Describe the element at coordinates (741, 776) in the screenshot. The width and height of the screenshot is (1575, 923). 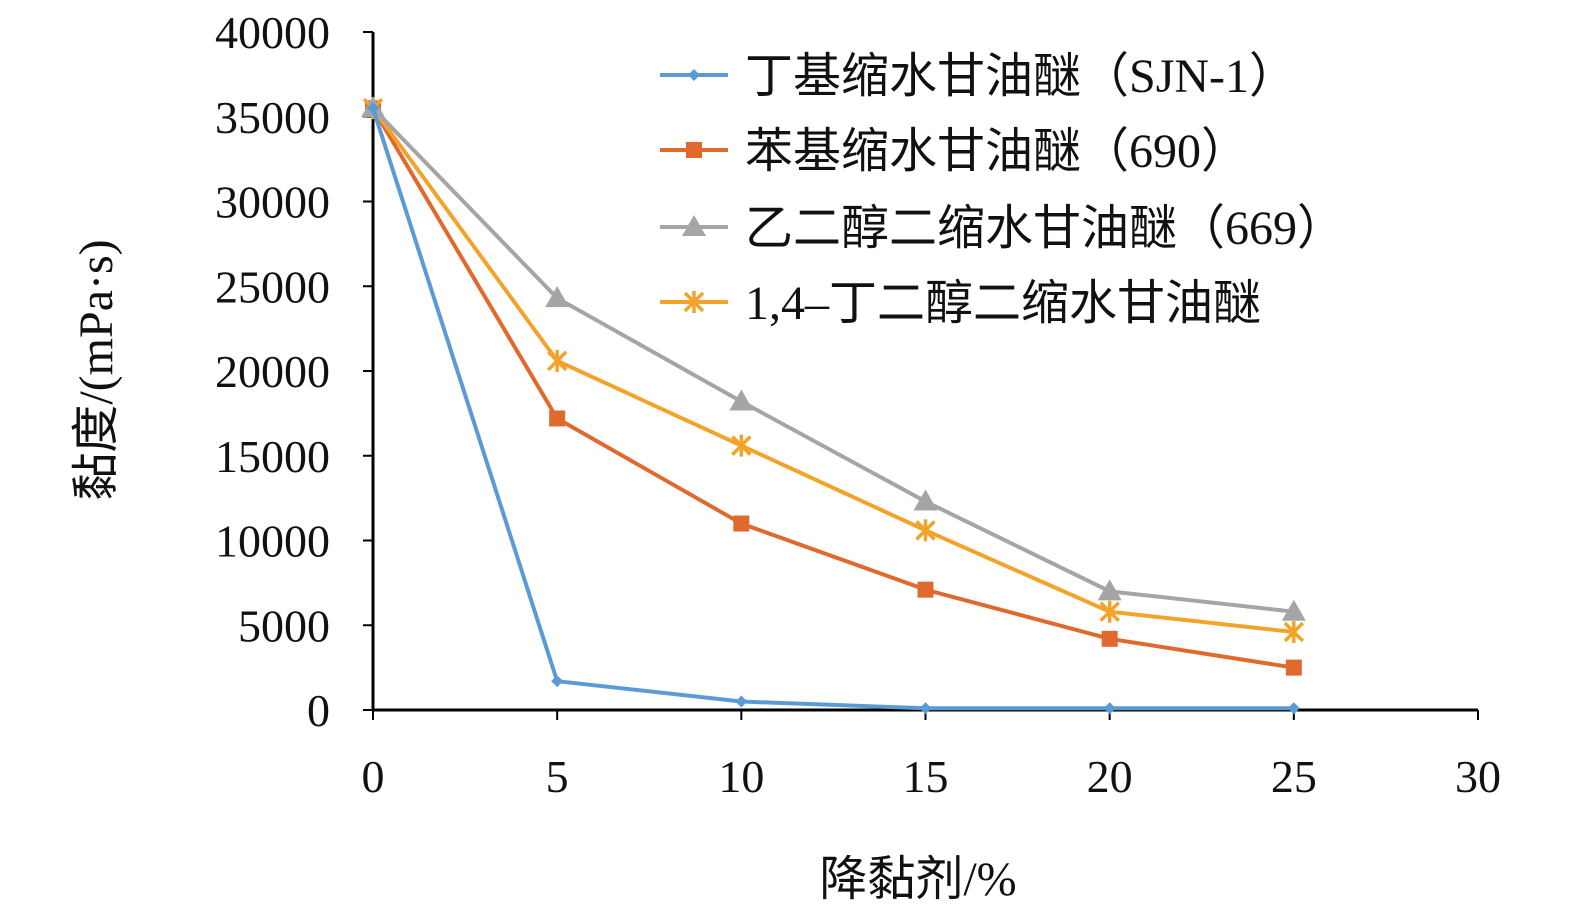
I see `x-tick-label: 10` at that location.